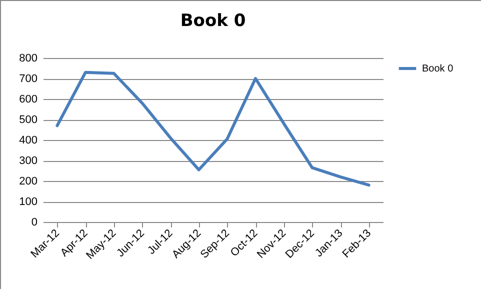  I want to click on legend-label: Book 0, so click(438, 69).